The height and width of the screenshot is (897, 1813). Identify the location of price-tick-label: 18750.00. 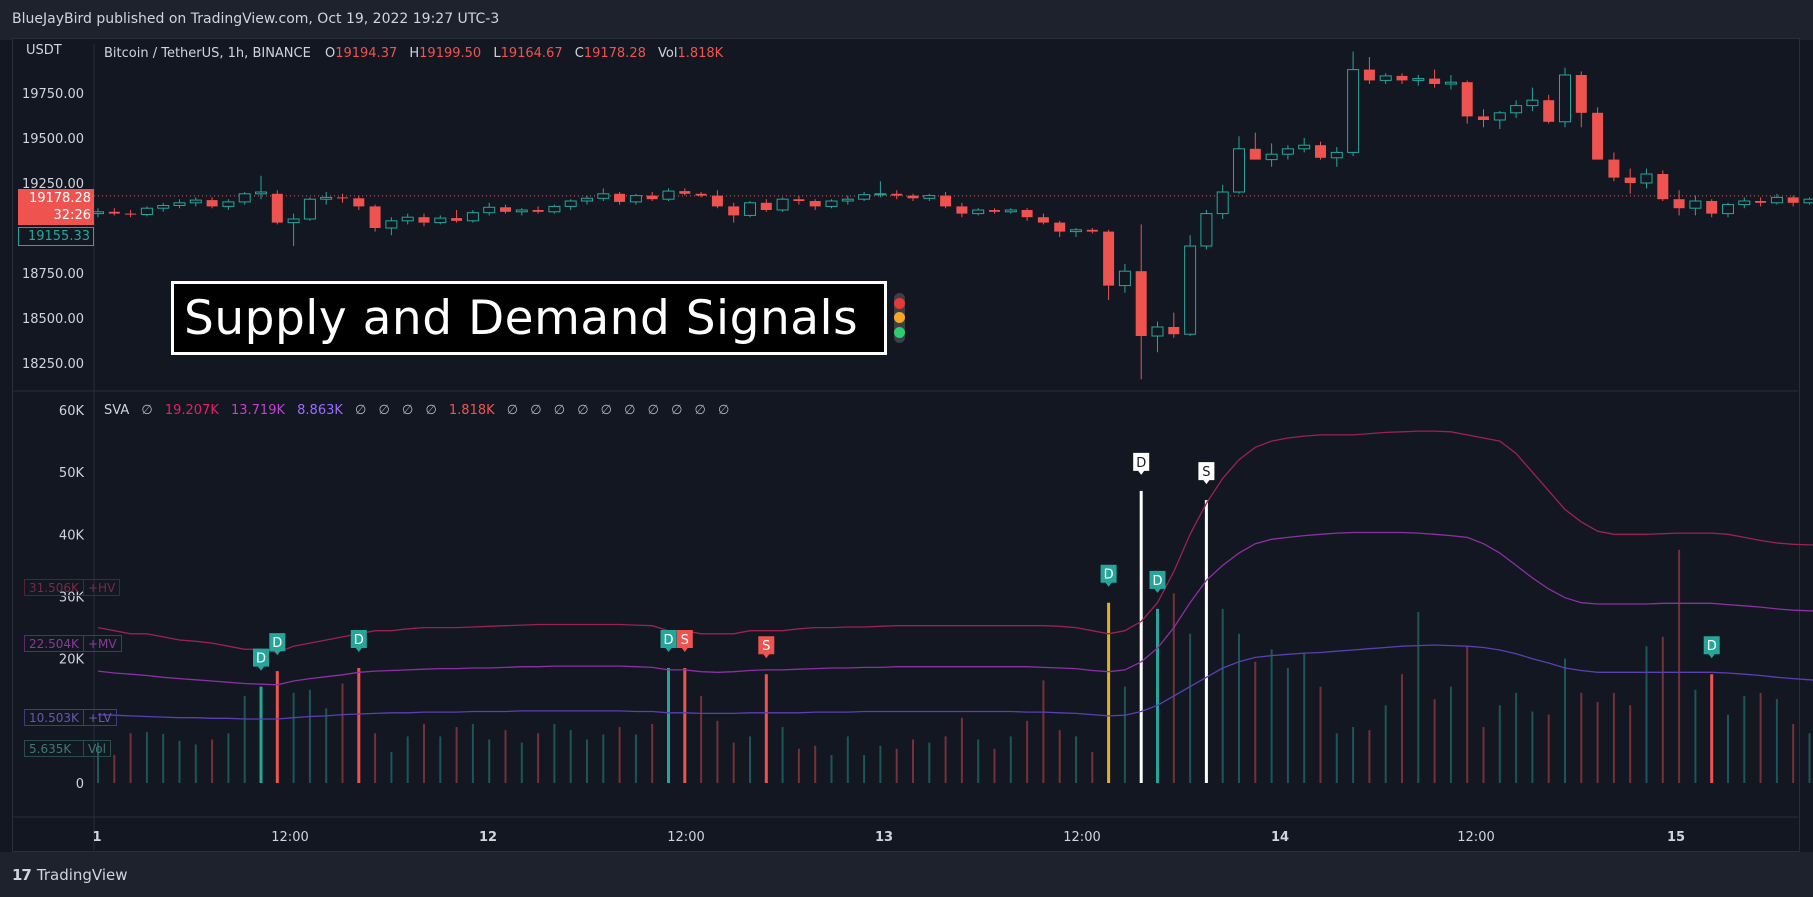
(53, 274).